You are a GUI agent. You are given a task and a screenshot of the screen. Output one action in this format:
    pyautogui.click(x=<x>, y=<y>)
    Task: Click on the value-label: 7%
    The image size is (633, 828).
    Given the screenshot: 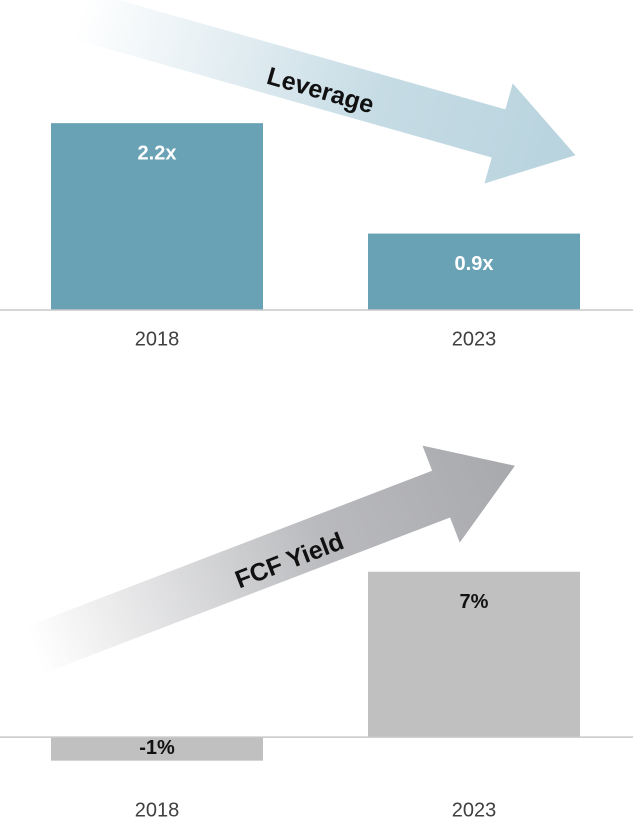 What is the action you would take?
    pyautogui.click(x=474, y=602)
    